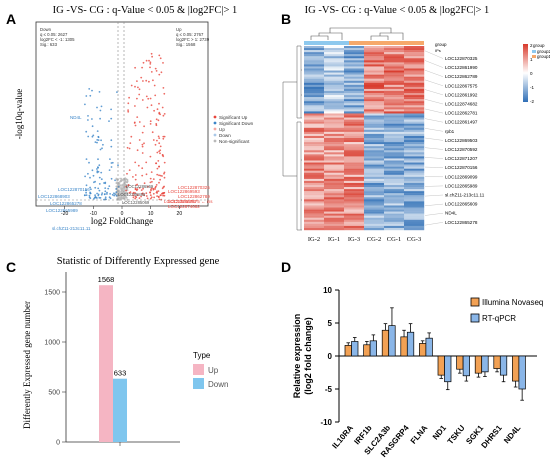 The width and height of the screenshot is (550, 476). I want to click on panel-letter-b: B, so click(286, 19).